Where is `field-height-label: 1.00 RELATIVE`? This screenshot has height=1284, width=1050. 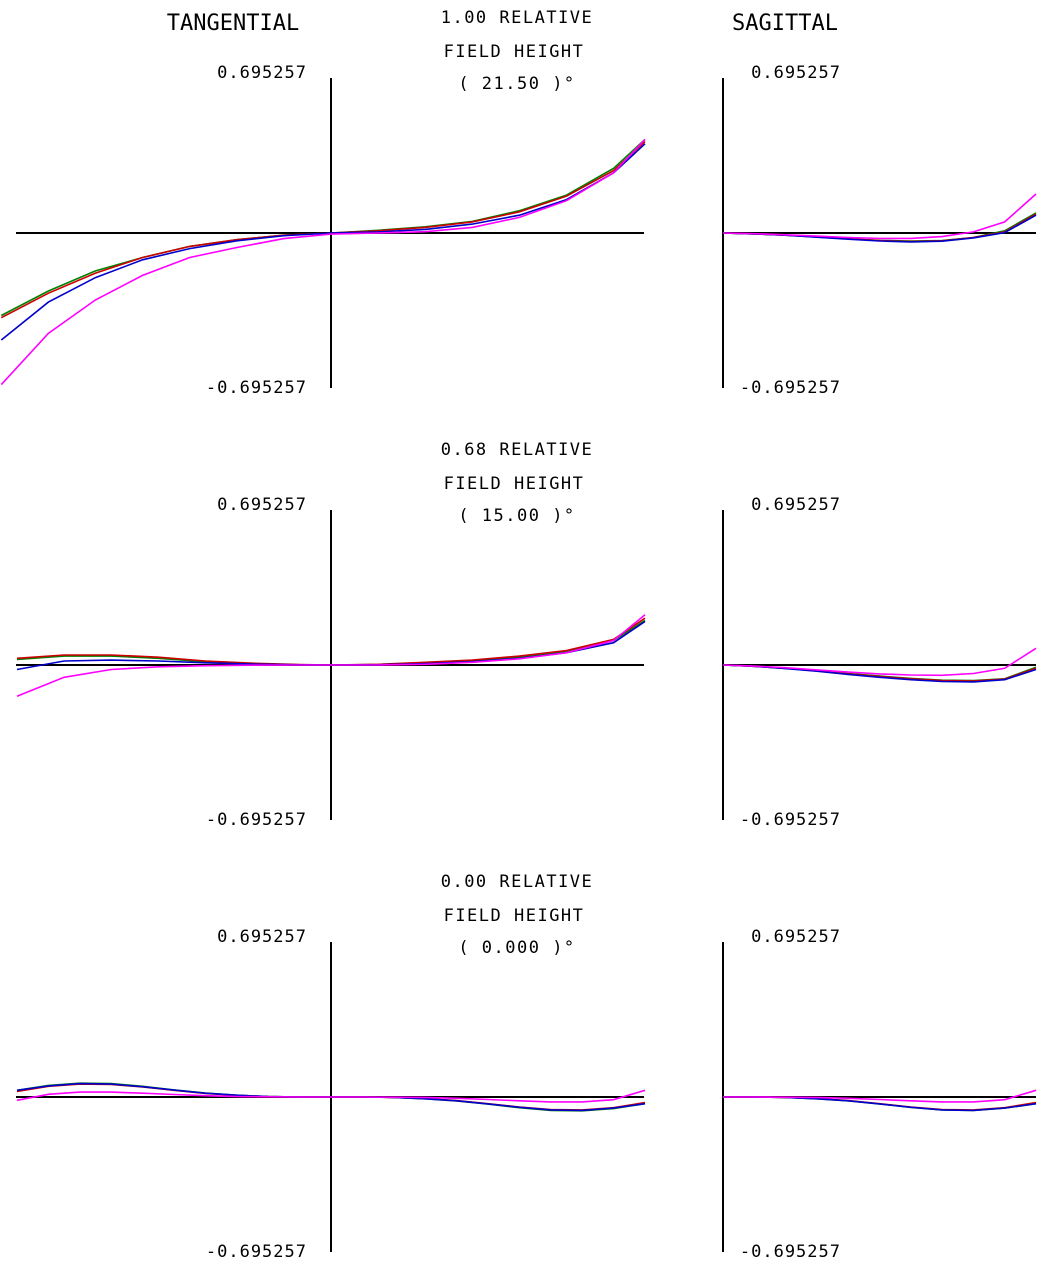
field-height-label: 1.00 RELATIVE is located at coordinates (517, 18).